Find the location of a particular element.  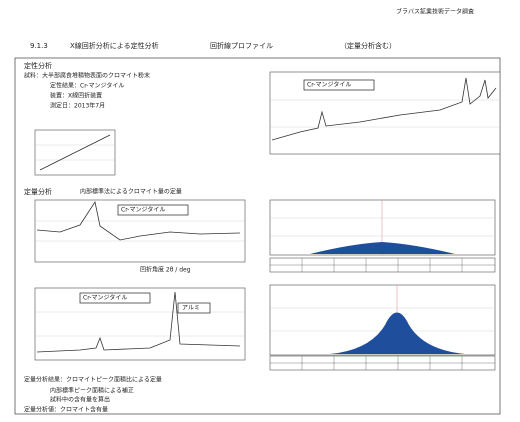

qualitative-line: 定性結果：Cr-マンジタイル is located at coordinates (87, 86).